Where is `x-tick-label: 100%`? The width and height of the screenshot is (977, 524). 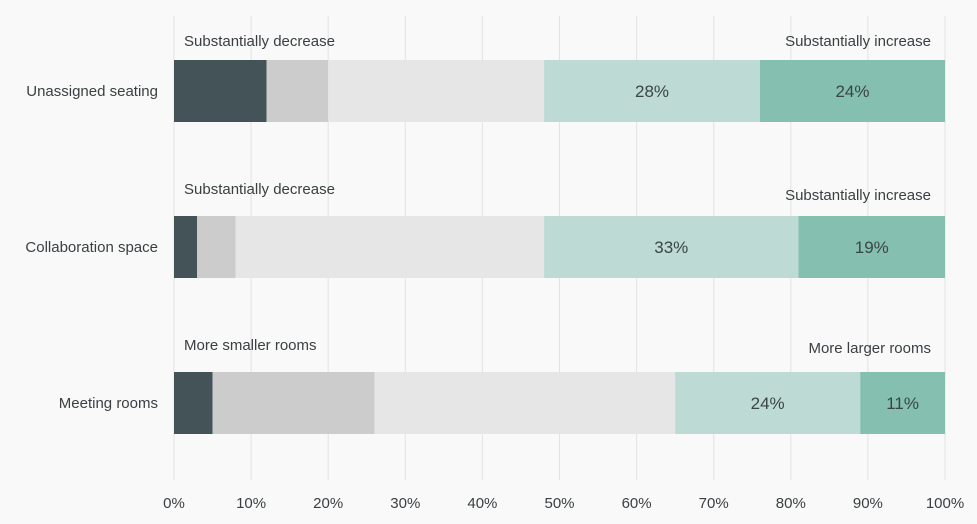
x-tick-label: 100% is located at coordinates (945, 503).